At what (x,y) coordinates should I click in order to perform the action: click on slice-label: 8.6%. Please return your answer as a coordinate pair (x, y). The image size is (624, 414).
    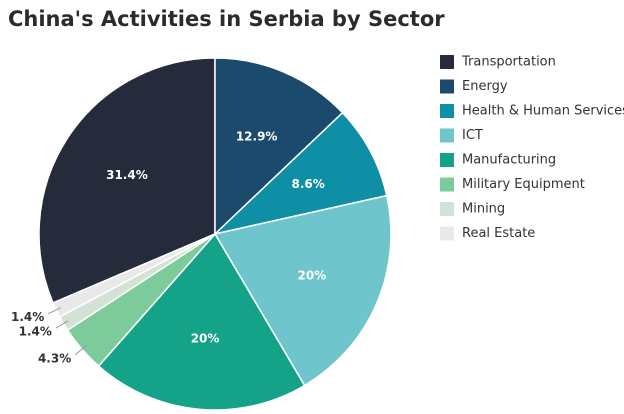
    Looking at the image, I should click on (308, 184).